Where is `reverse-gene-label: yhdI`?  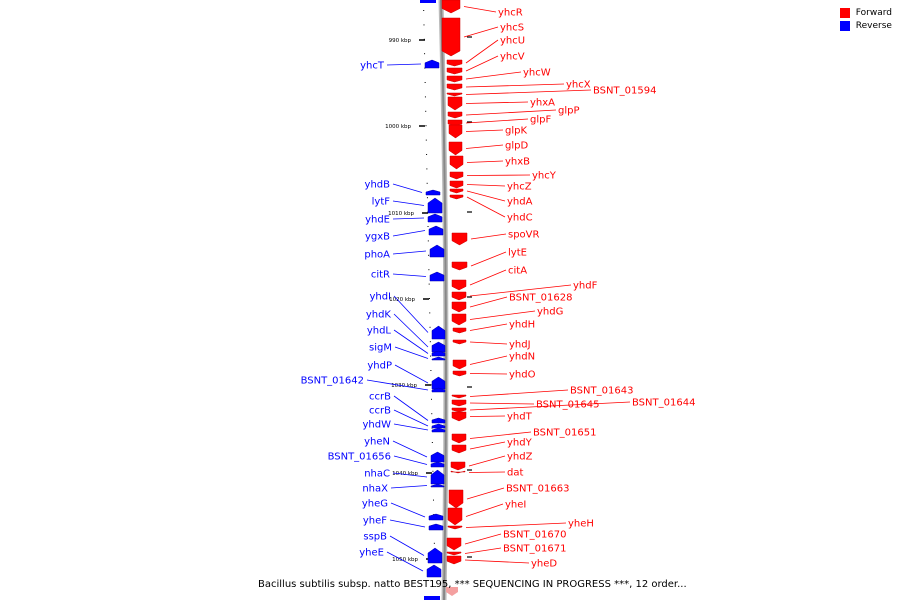 reverse-gene-label: yhdI is located at coordinates (380, 297).